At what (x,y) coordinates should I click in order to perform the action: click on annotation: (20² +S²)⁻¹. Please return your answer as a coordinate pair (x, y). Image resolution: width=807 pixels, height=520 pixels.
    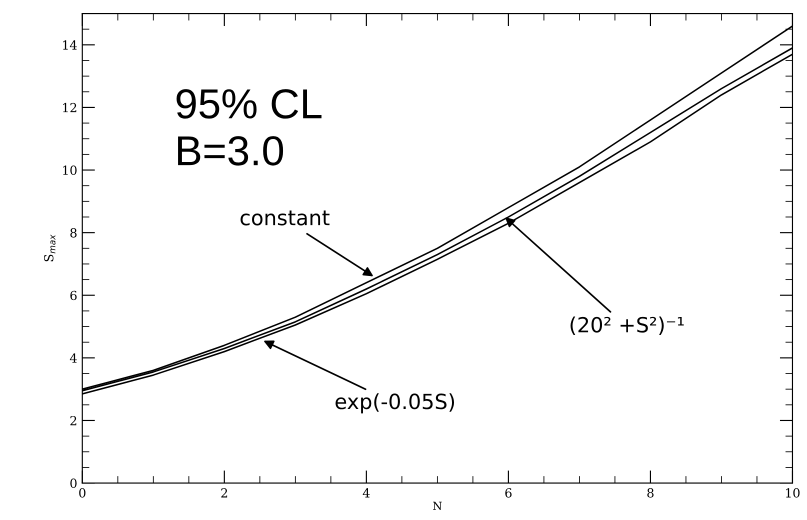
    Looking at the image, I should click on (627, 326).